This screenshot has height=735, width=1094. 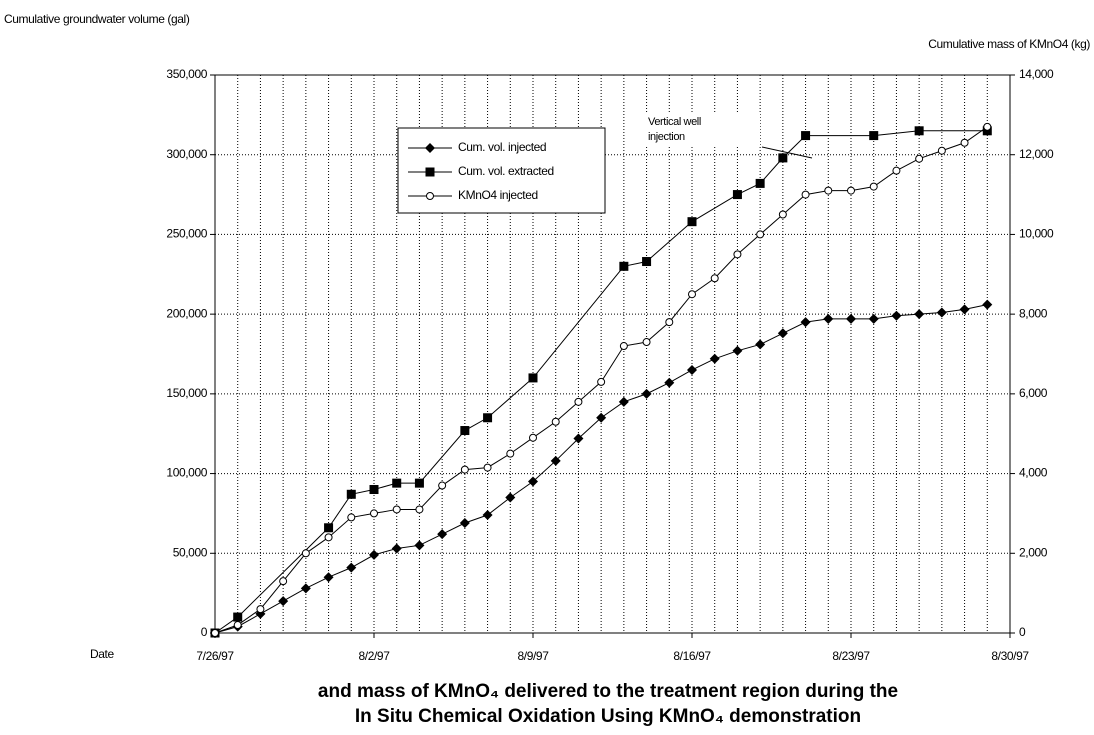 I want to click on annotation: injection, so click(x=666, y=137).